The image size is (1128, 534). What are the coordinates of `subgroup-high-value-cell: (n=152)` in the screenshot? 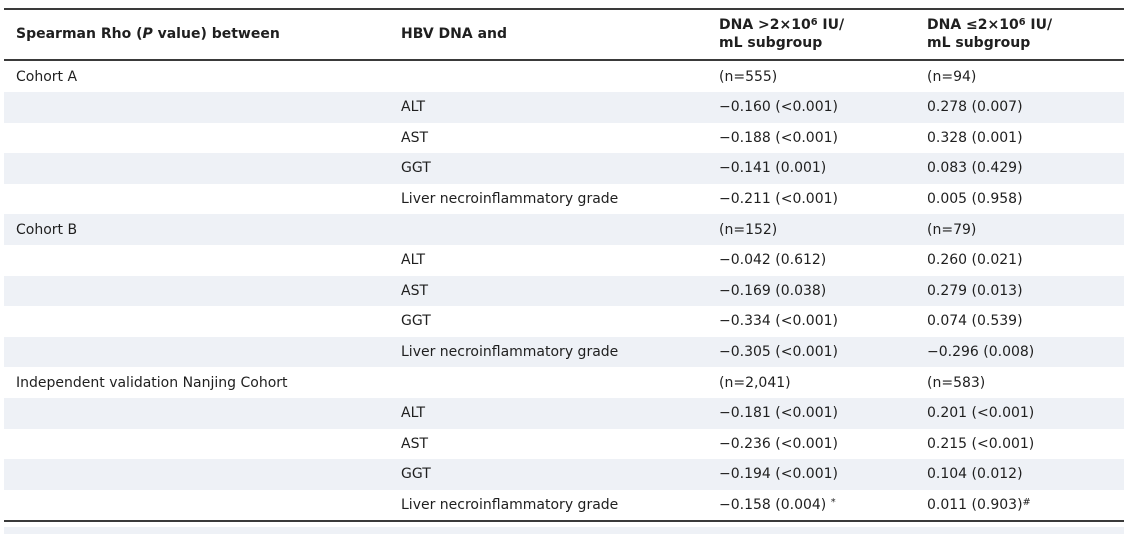 It's located at (748, 229).